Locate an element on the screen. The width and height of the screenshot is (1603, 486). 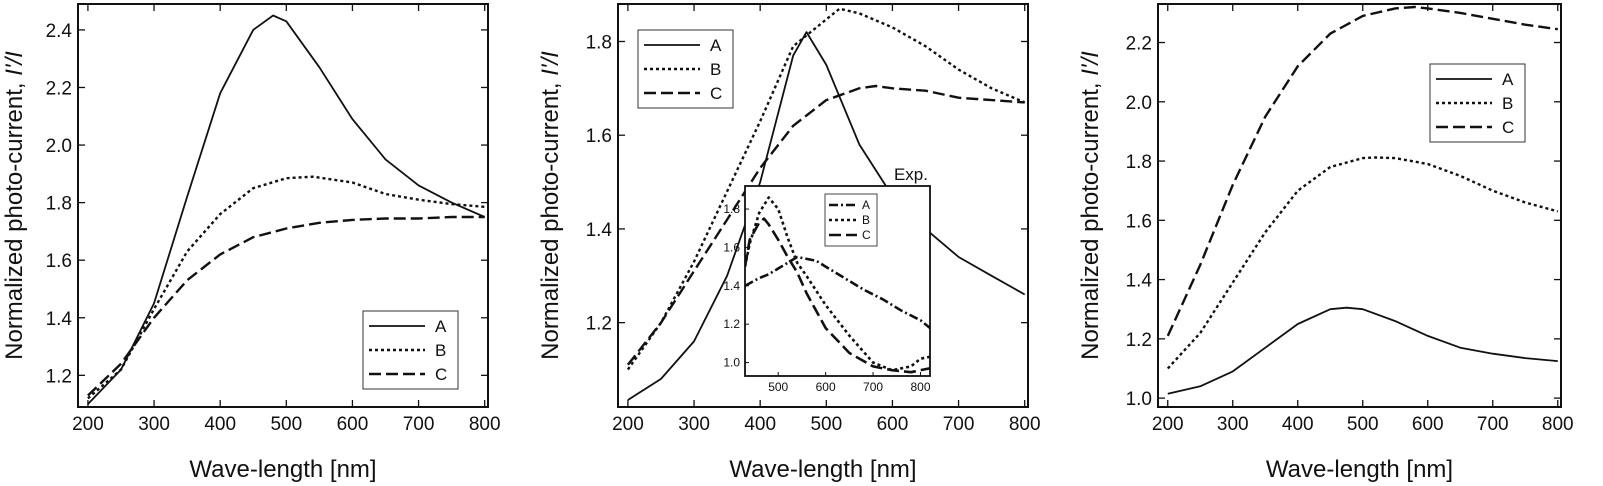
inset-series-line-C is located at coordinates (837, 295).